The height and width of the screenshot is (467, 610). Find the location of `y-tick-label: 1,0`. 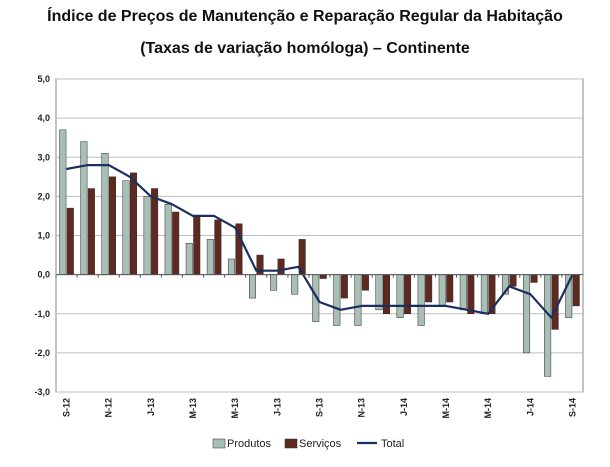

y-tick-label: 1,0 is located at coordinates (43, 236).